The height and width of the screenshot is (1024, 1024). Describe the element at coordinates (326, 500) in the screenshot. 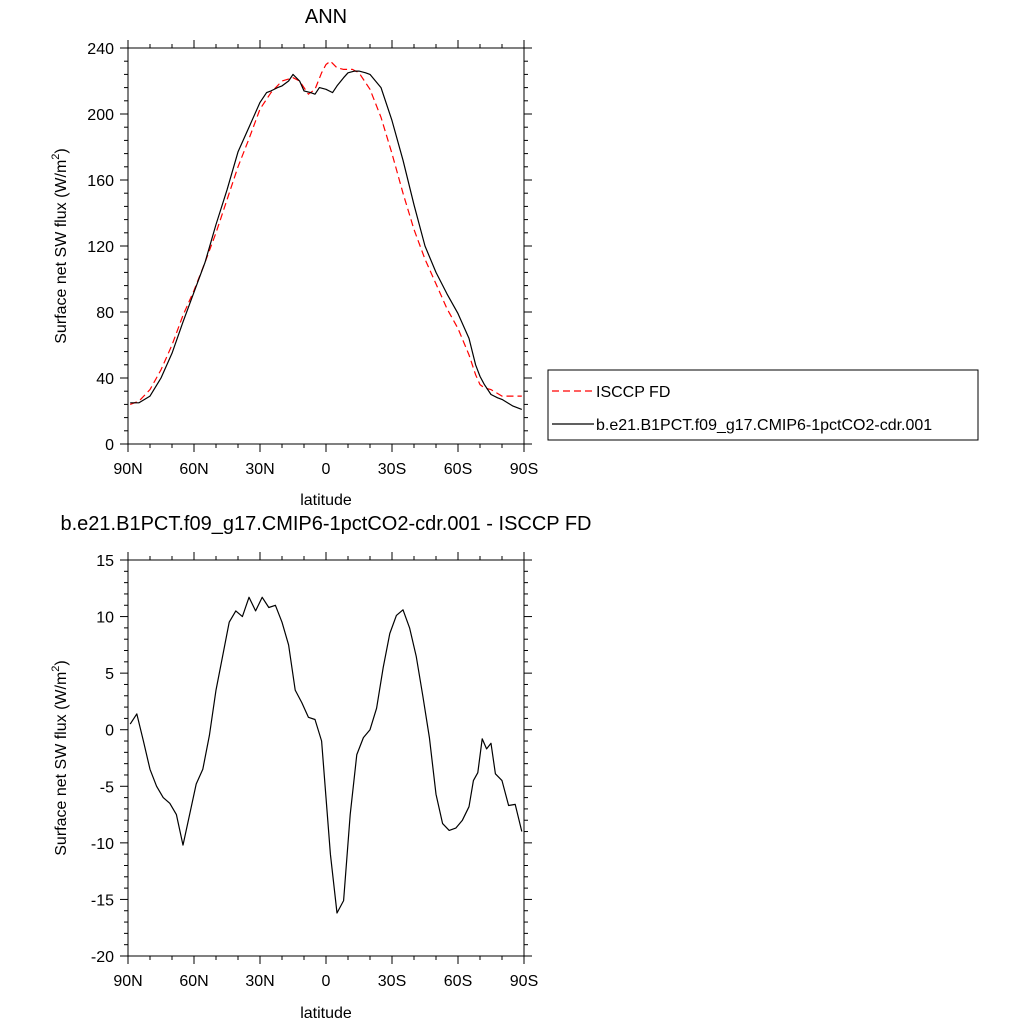

I see `top-x-axis-title: latitude` at that location.